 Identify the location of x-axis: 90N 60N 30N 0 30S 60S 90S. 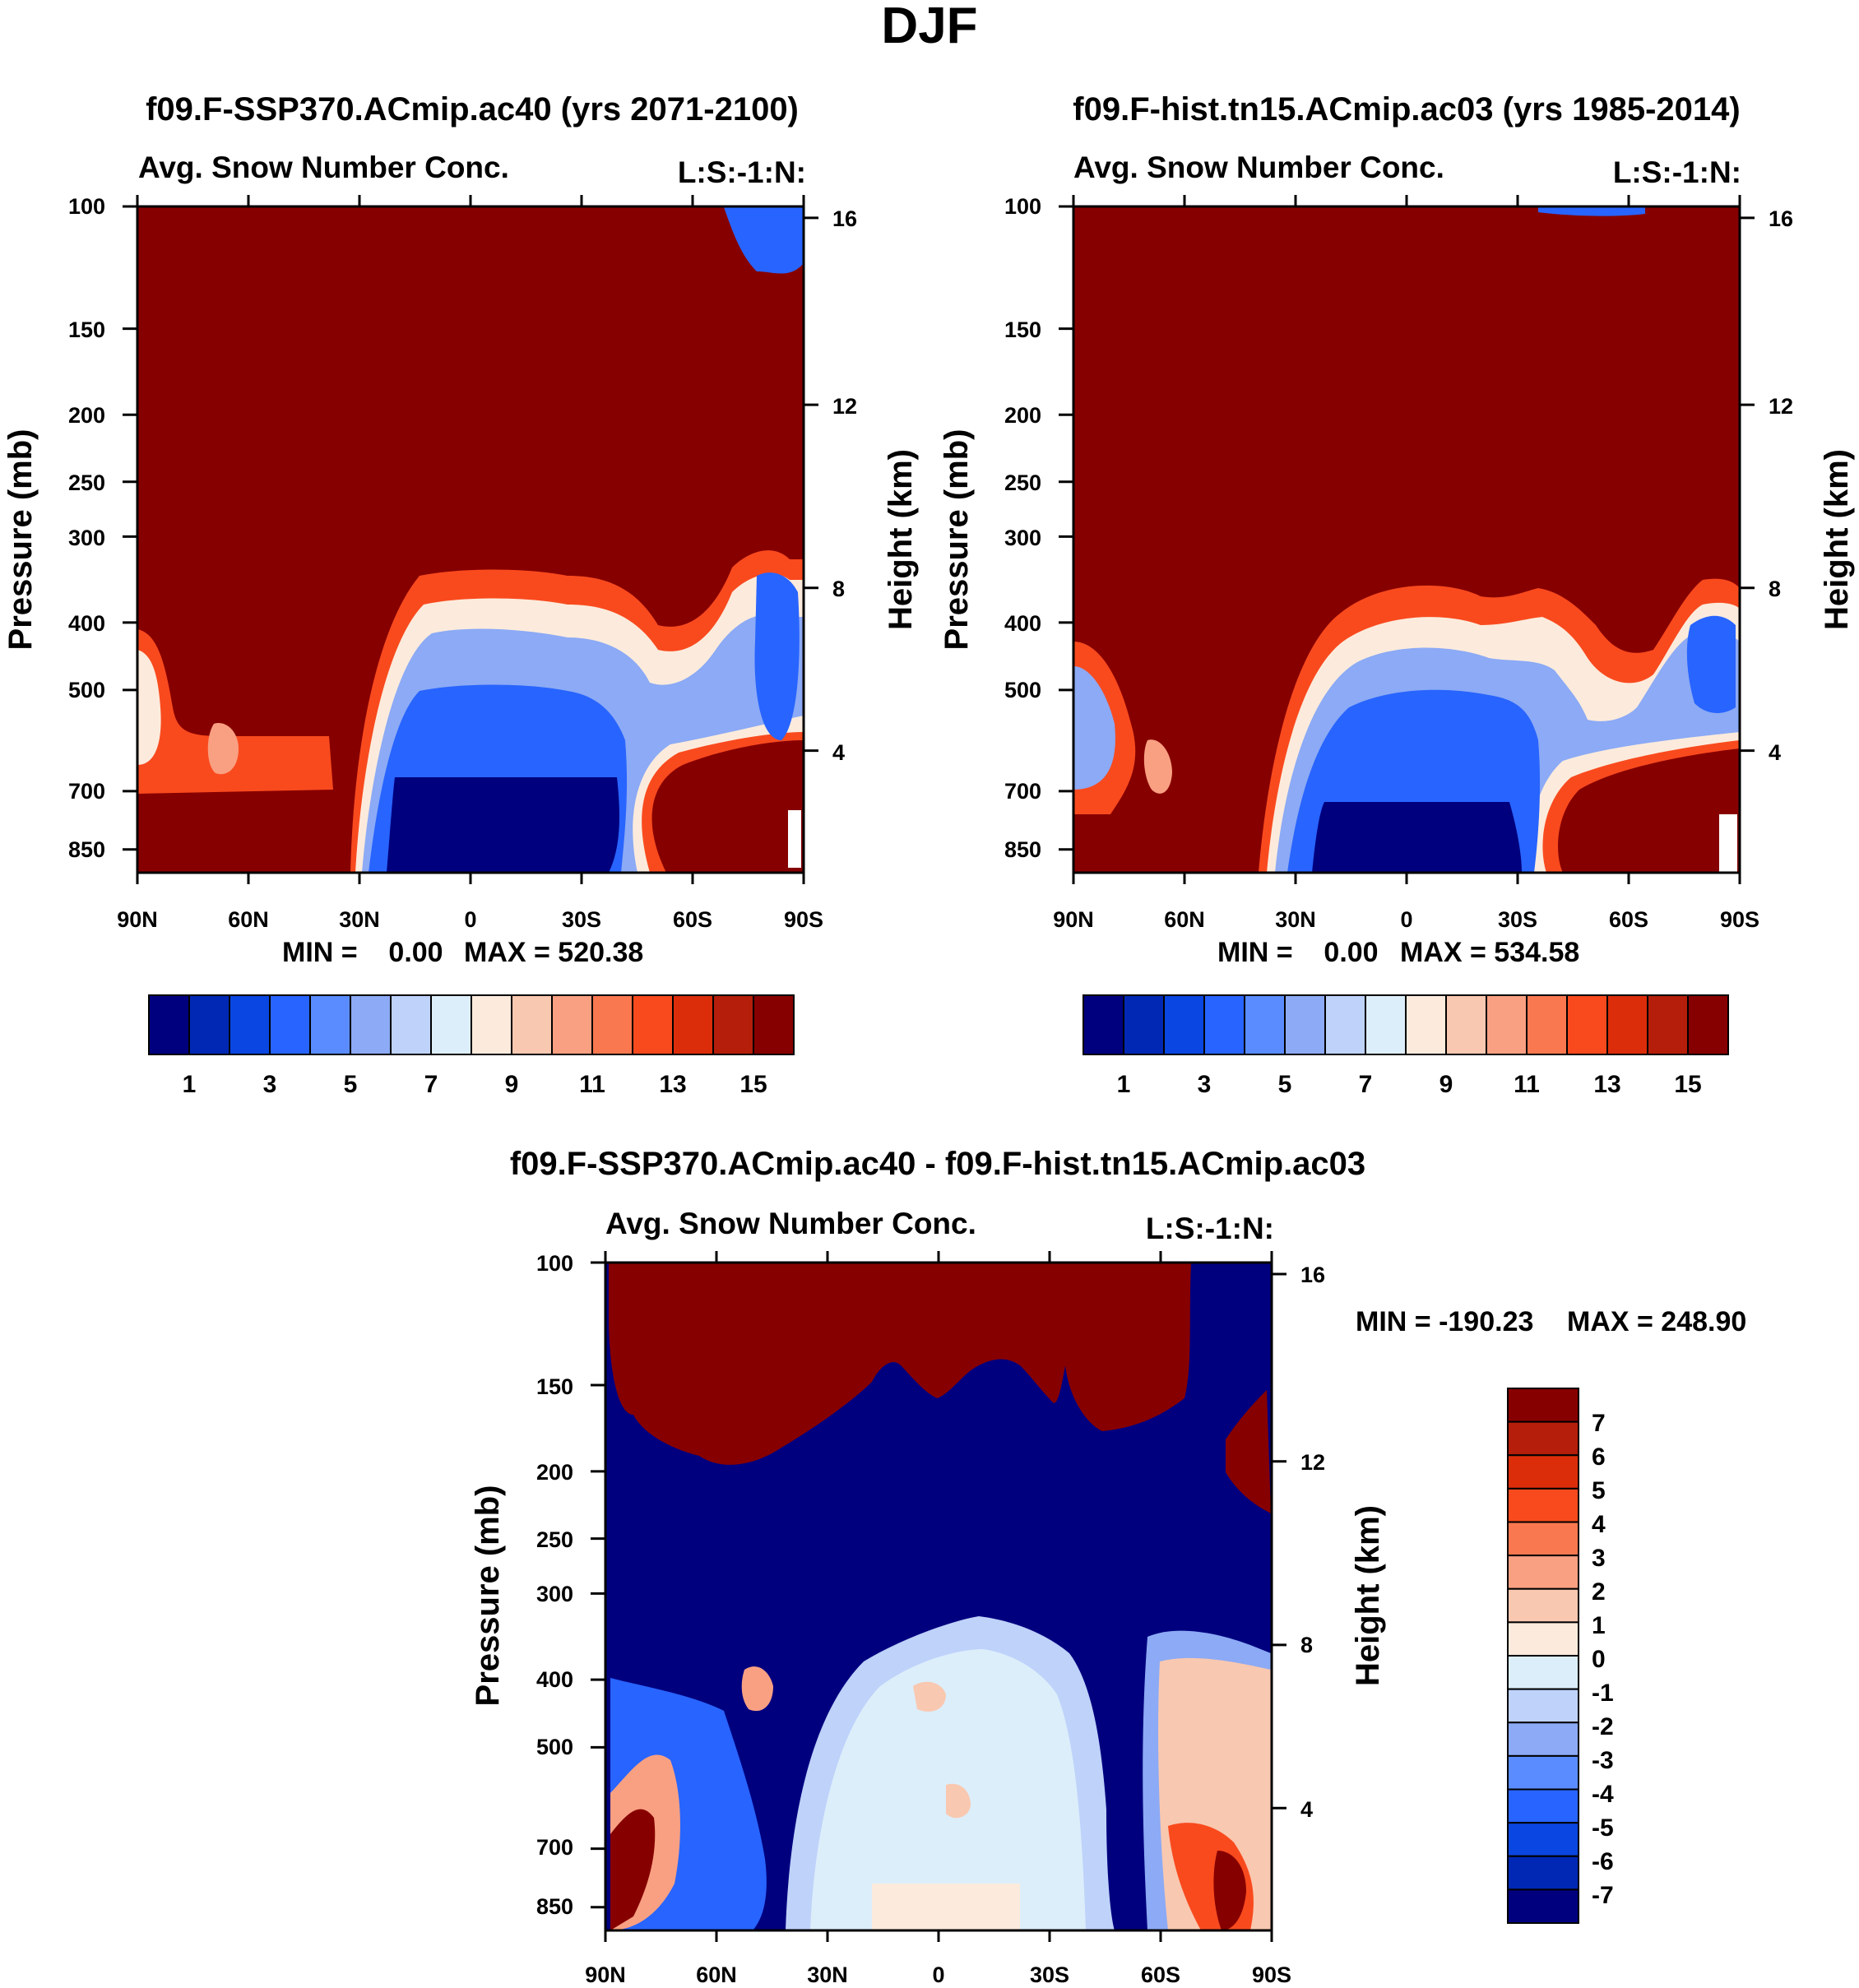
(470, 919).